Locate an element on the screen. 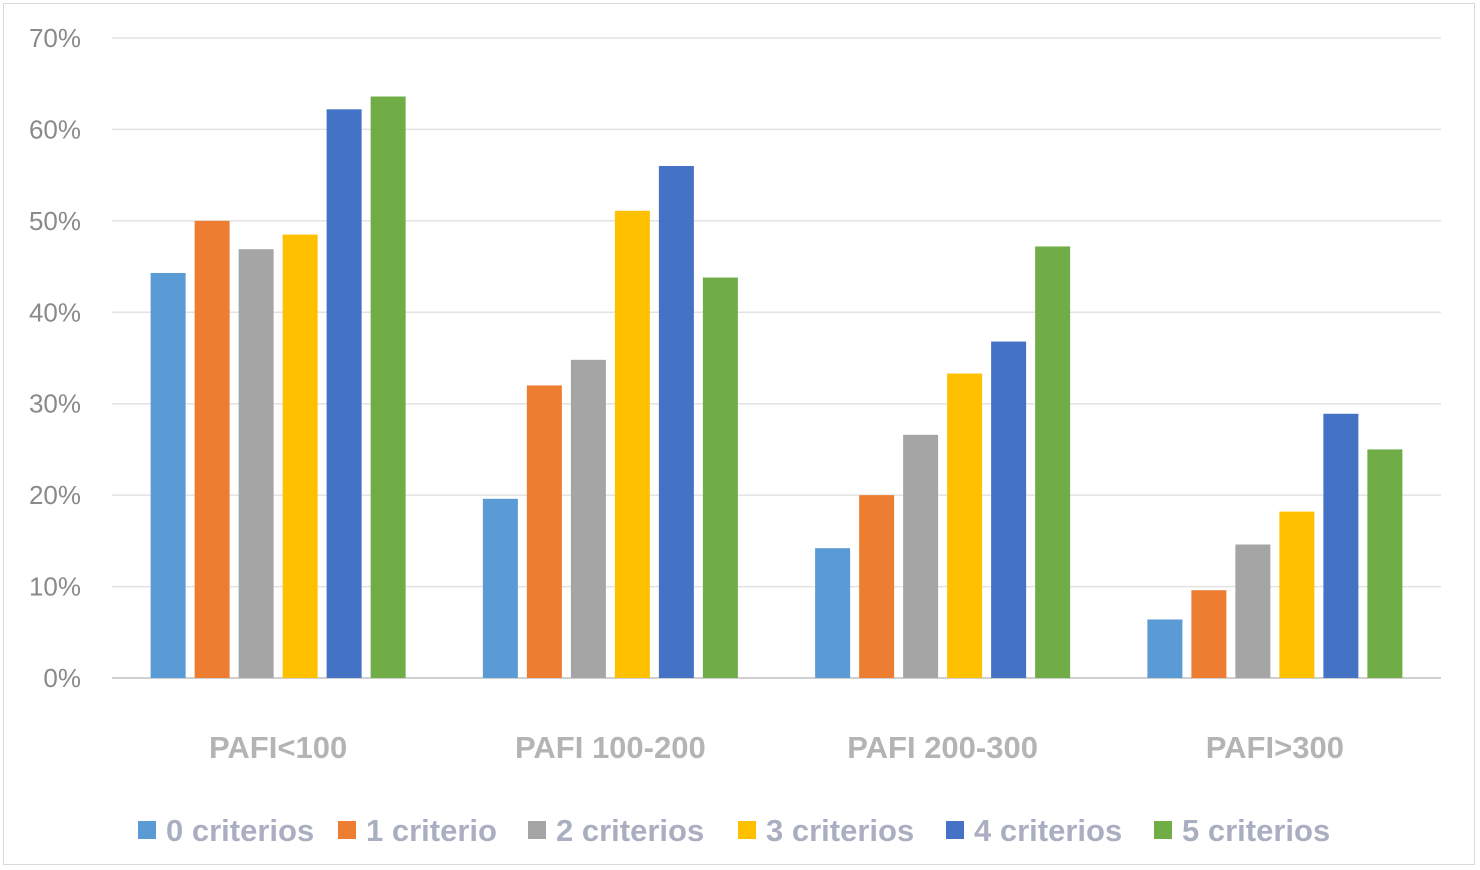 The height and width of the screenshot is (870, 1480). legend-label: 5 criterios is located at coordinates (1256, 830).